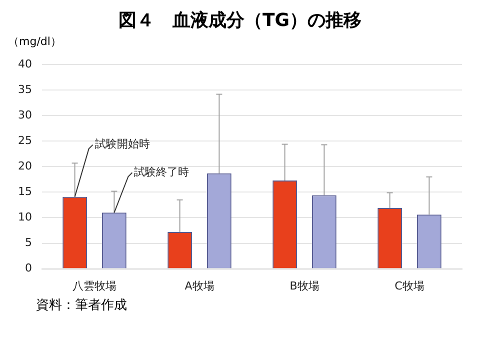 This screenshot has width=480, height=339. What do you see at coordinates (28, 268) in the screenshot?
I see `y-tick-label: 0` at bounding box center [28, 268].